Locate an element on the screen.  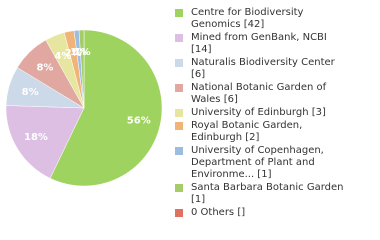
legend-label: University of Edinburgh [3] is located at coordinates (258, 112).